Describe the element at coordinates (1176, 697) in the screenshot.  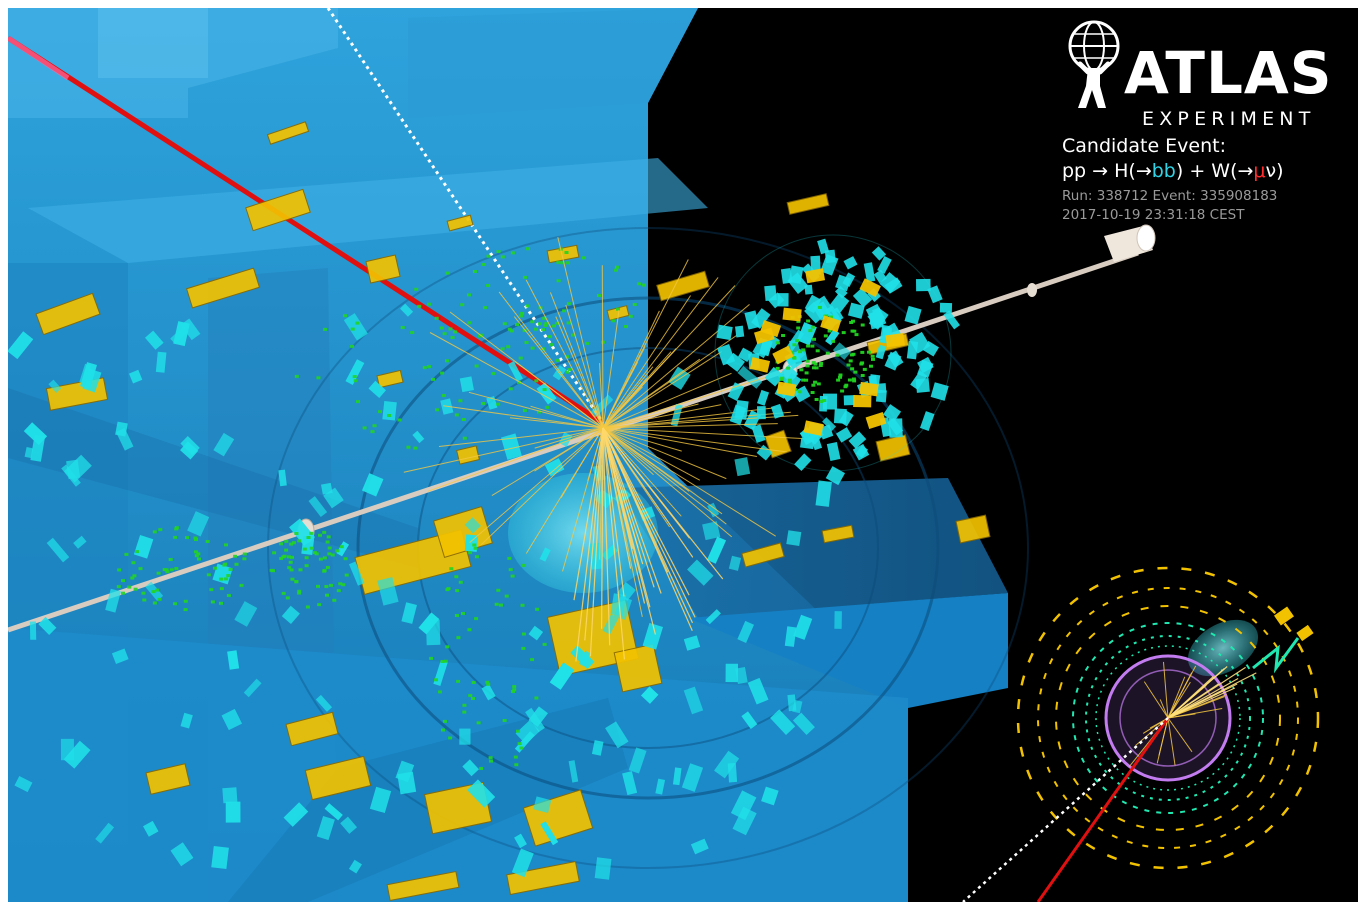
I see `inset-track` at that location.